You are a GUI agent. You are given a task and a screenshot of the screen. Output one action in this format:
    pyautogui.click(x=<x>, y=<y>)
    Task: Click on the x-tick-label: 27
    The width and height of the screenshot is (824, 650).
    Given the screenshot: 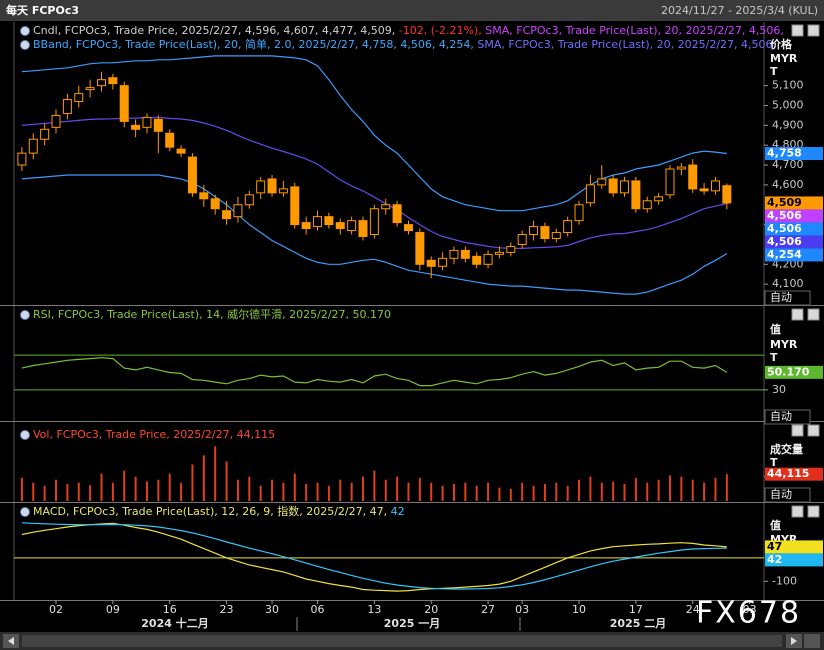 What is the action you would take?
    pyautogui.click(x=488, y=609)
    